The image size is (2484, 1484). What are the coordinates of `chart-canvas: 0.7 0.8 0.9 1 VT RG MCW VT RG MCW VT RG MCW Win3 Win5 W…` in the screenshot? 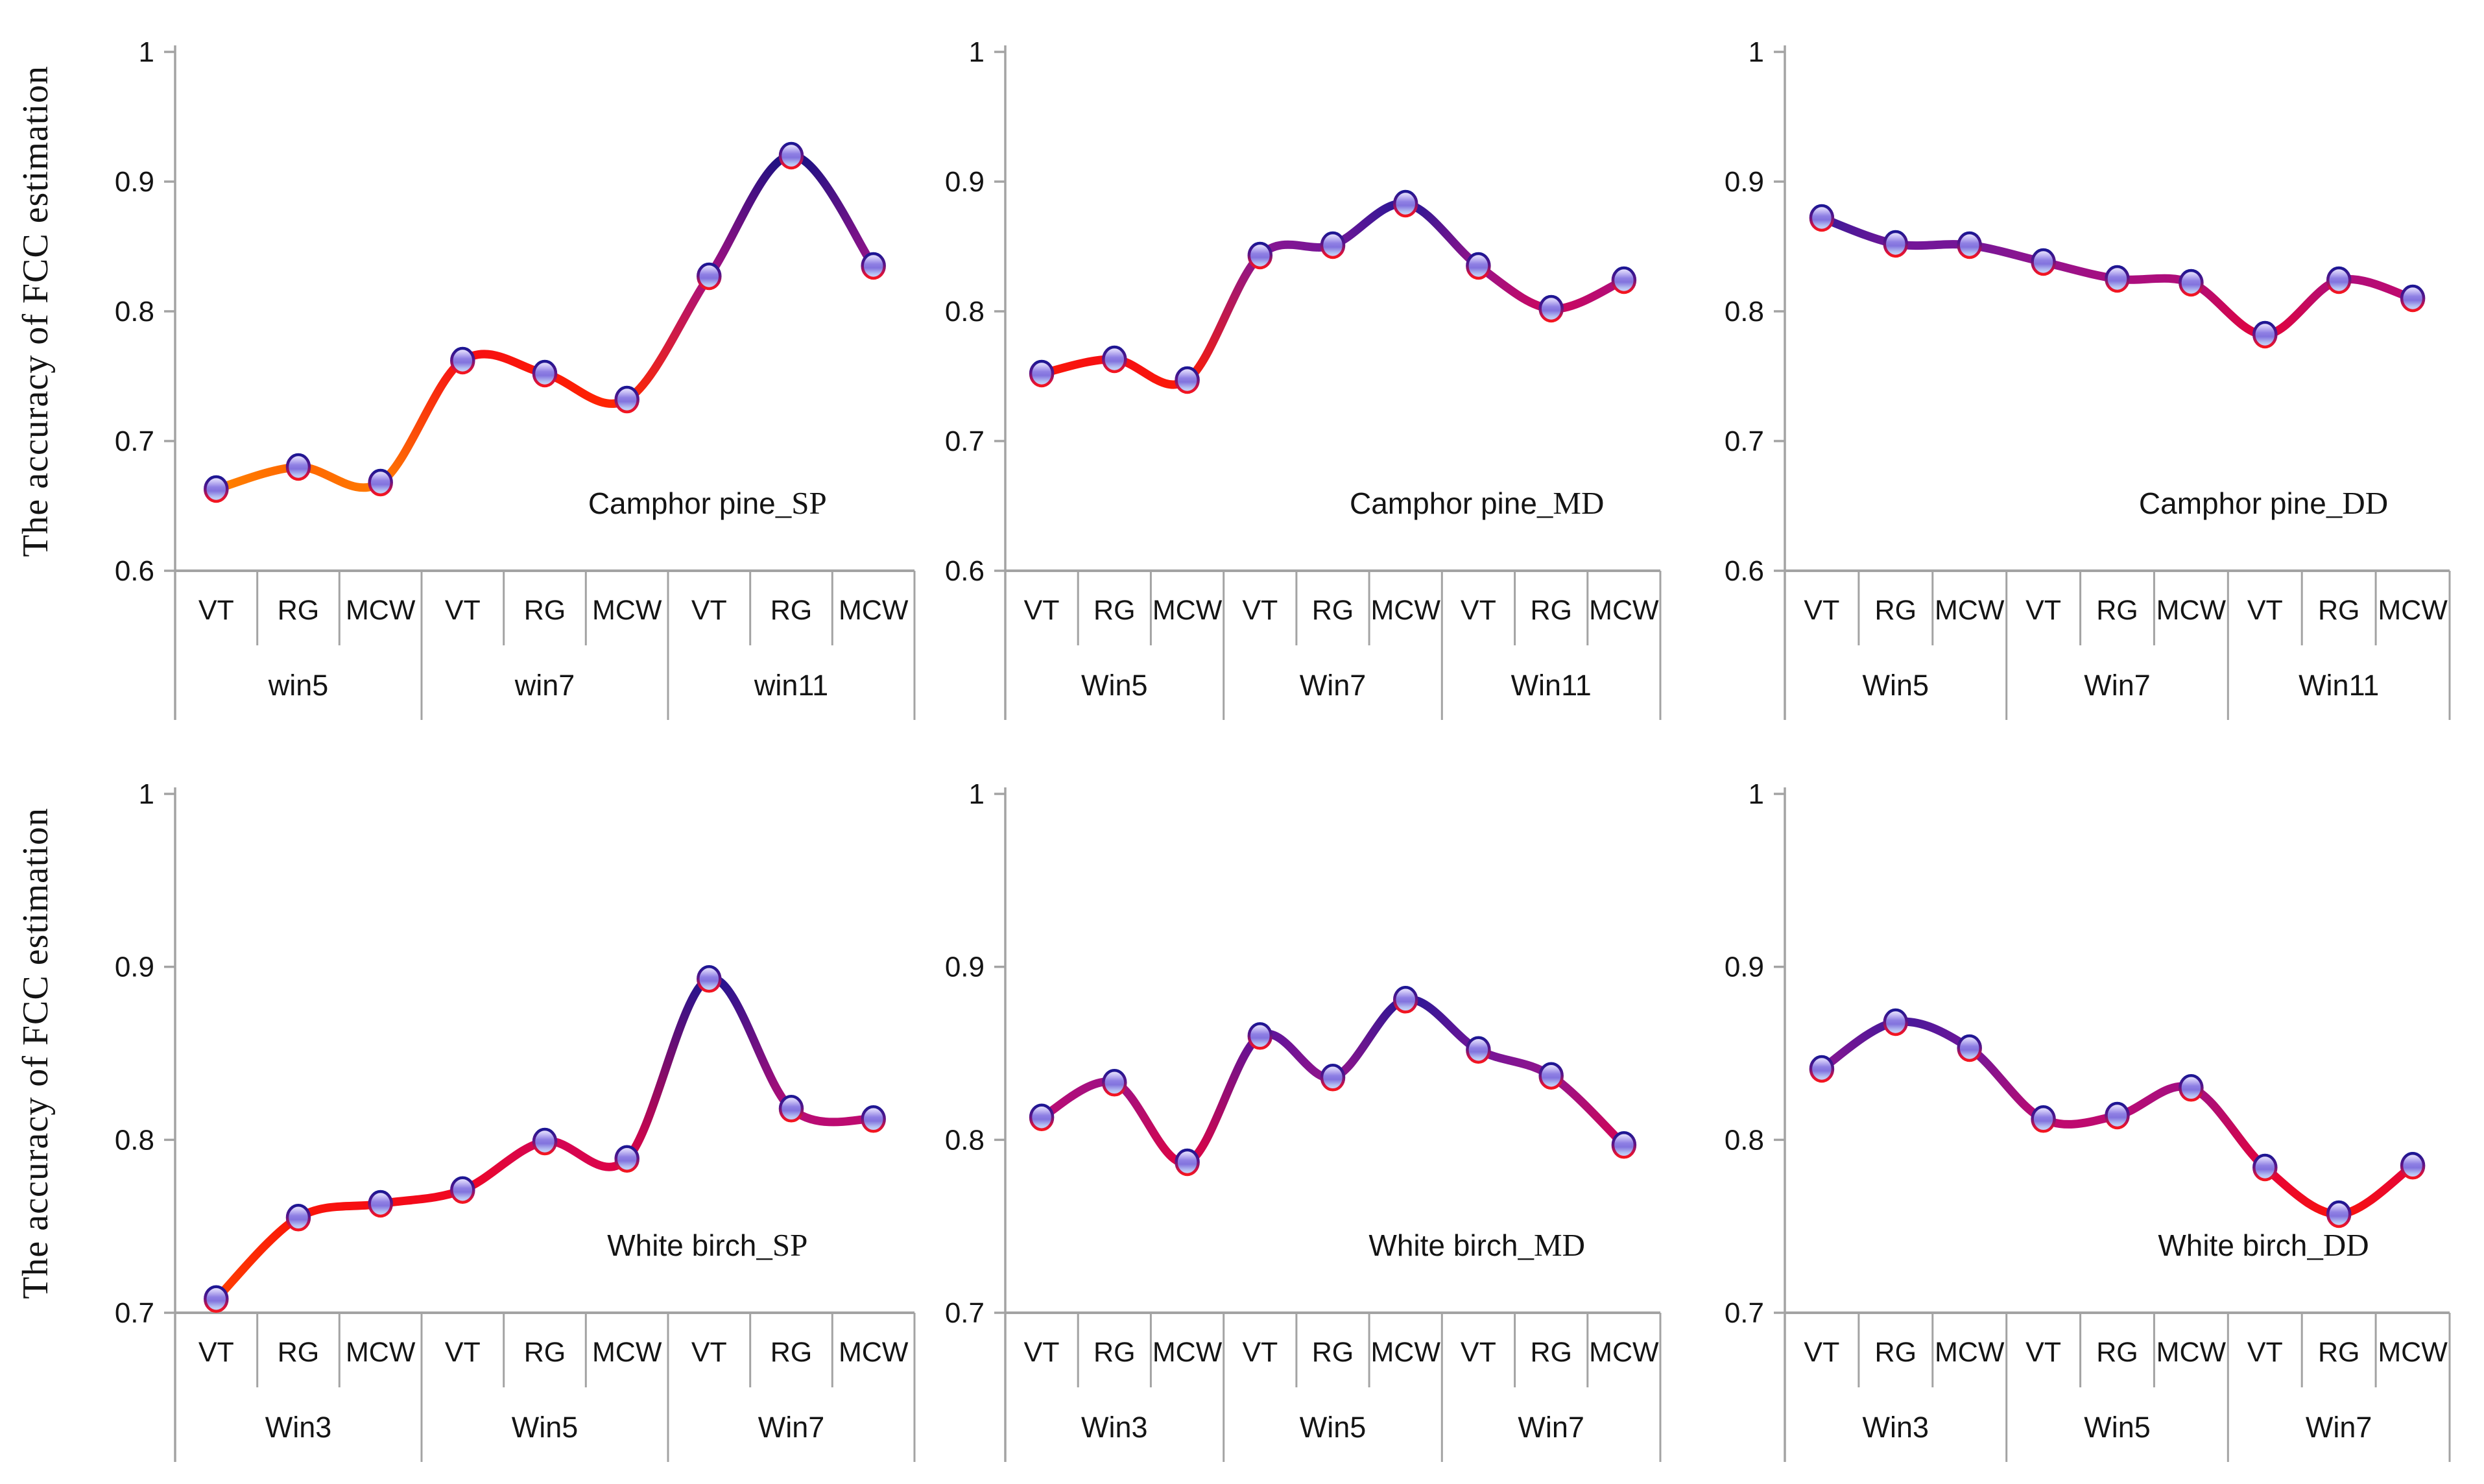 It's located at (1303, 1120).